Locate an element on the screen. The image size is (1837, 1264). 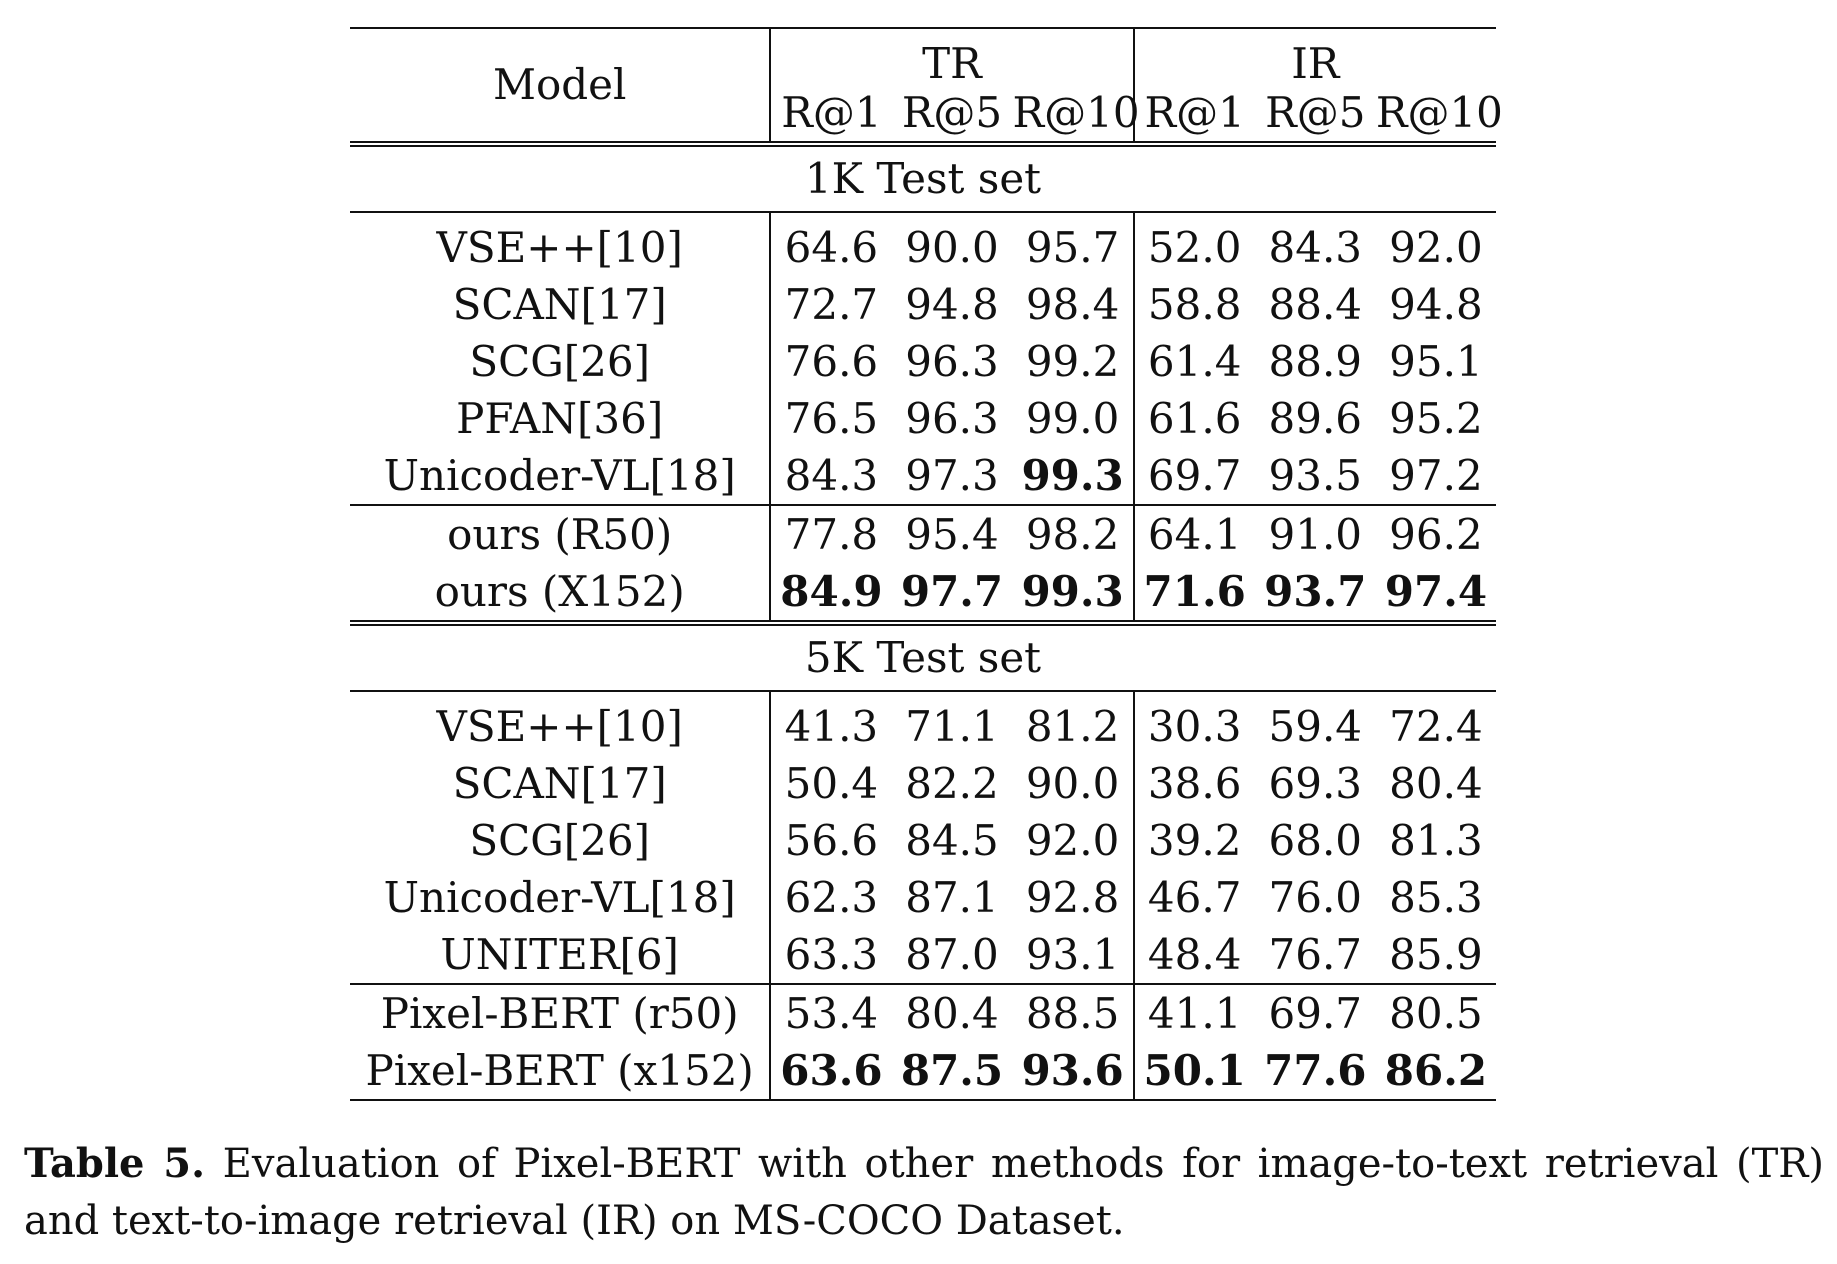
metric-value-cell: 48.4 is located at coordinates (1194, 954).